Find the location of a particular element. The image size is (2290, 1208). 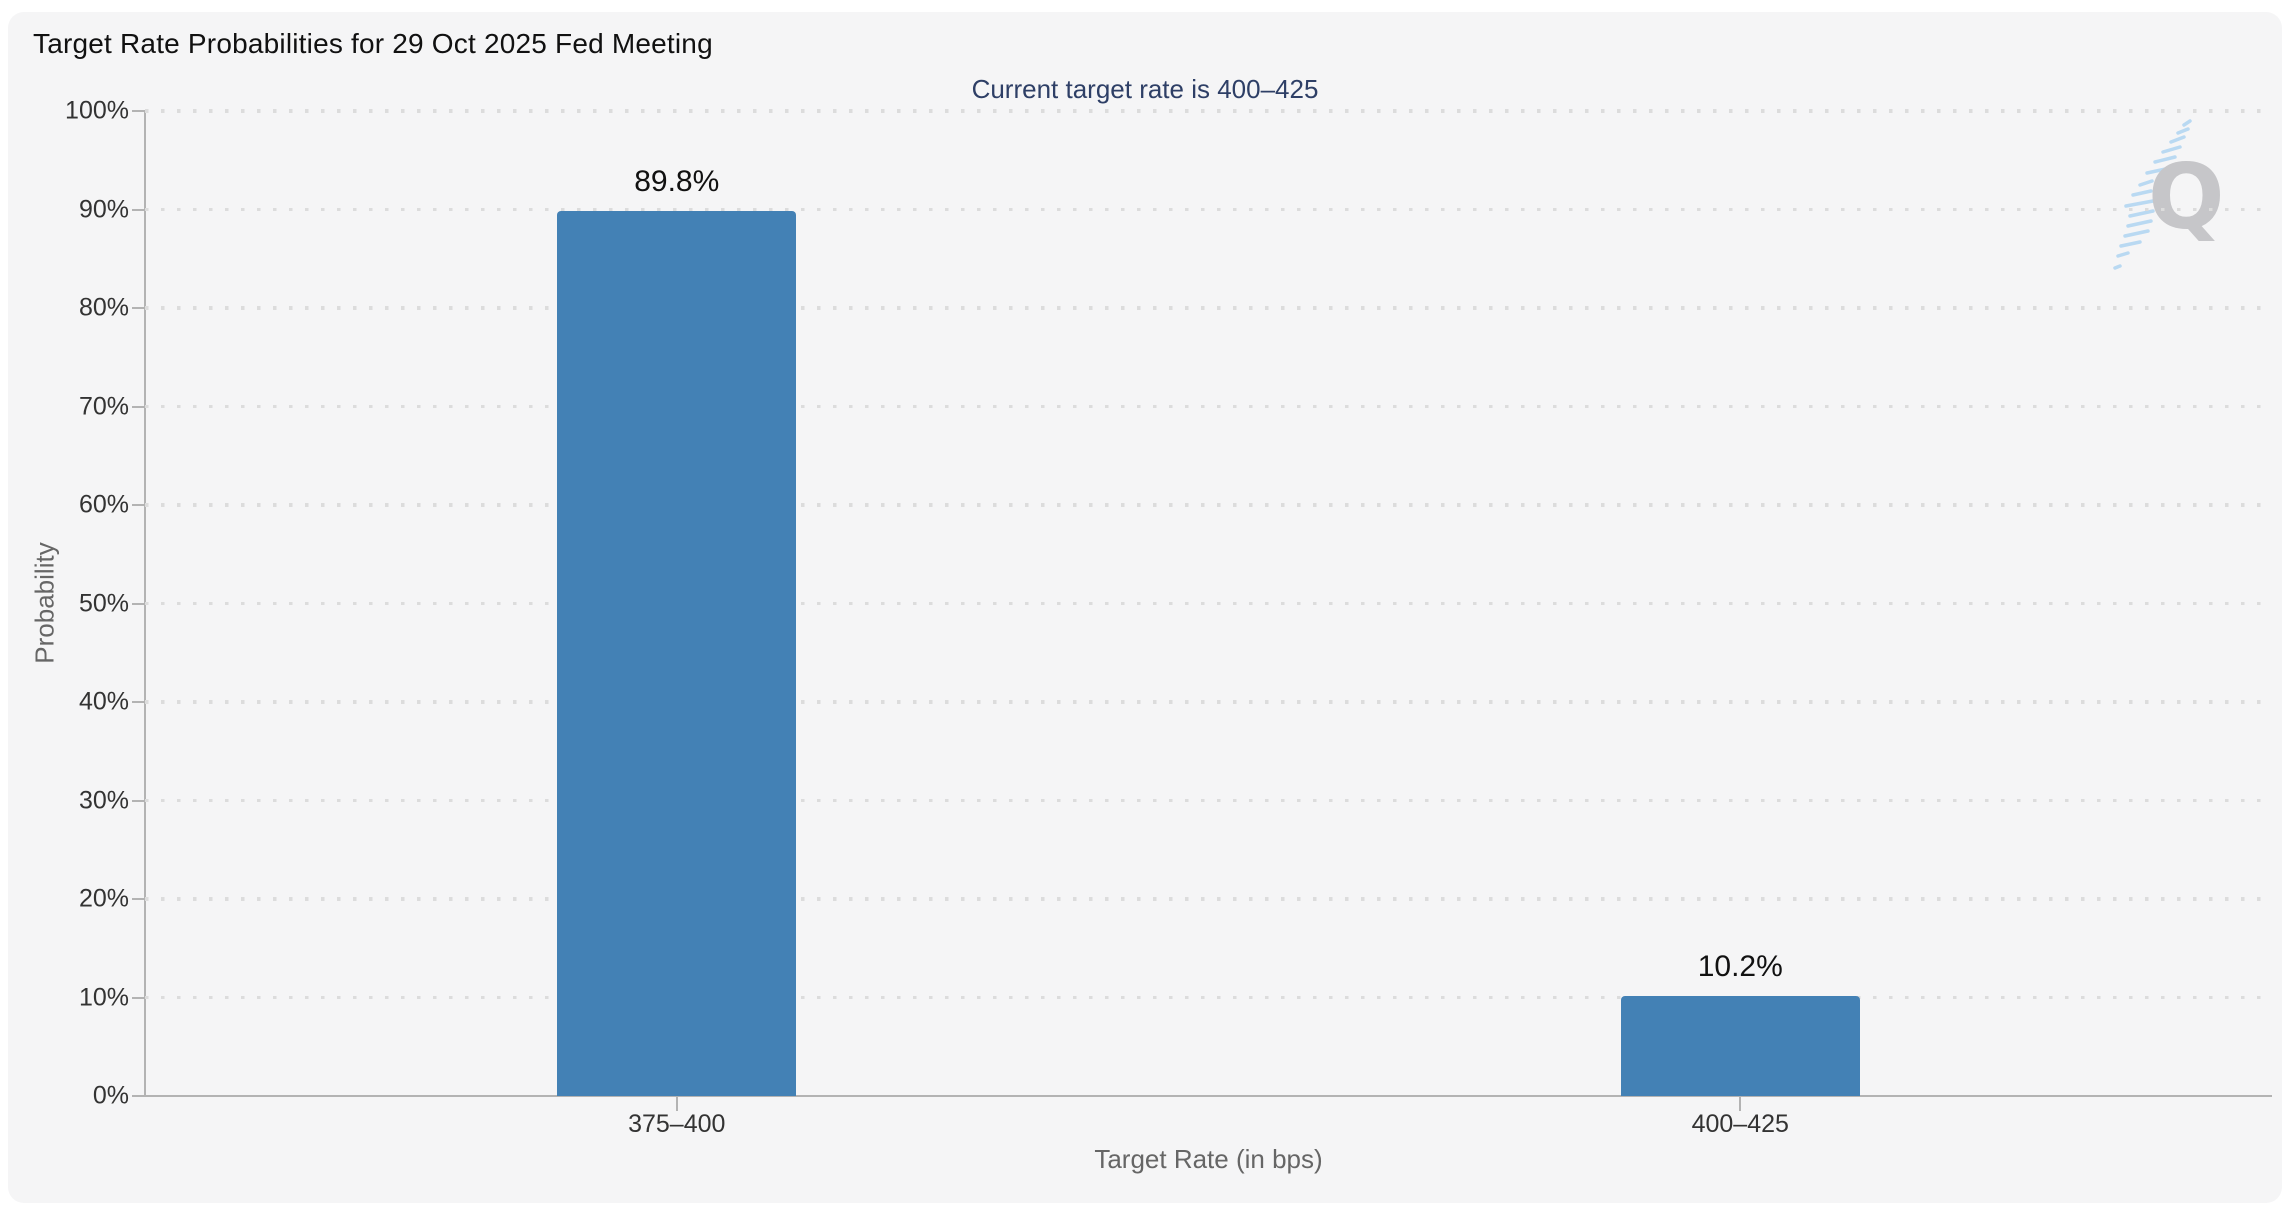

y-tick-label: 0% is located at coordinates (110, 1095).